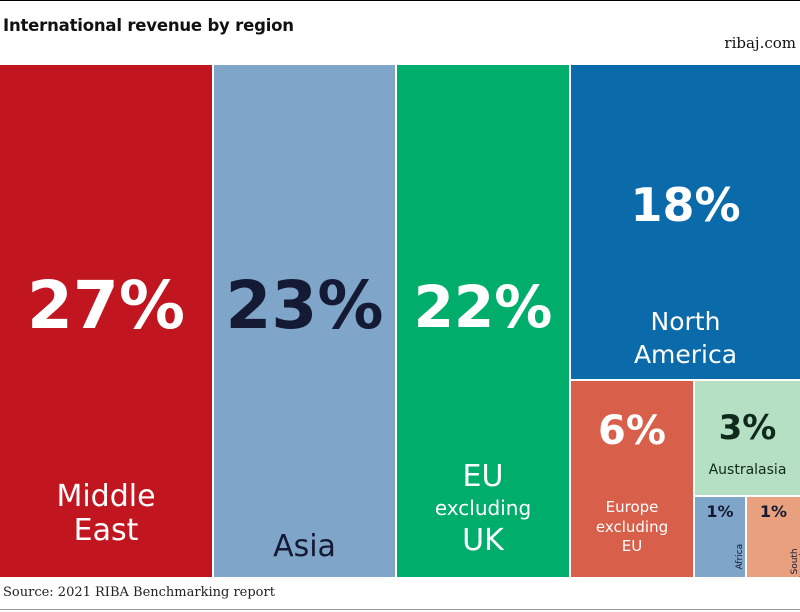 Image resolution: width=800 pixels, height=612 pixels. I want to click on tile-region-label: South America, so click(794, 560).